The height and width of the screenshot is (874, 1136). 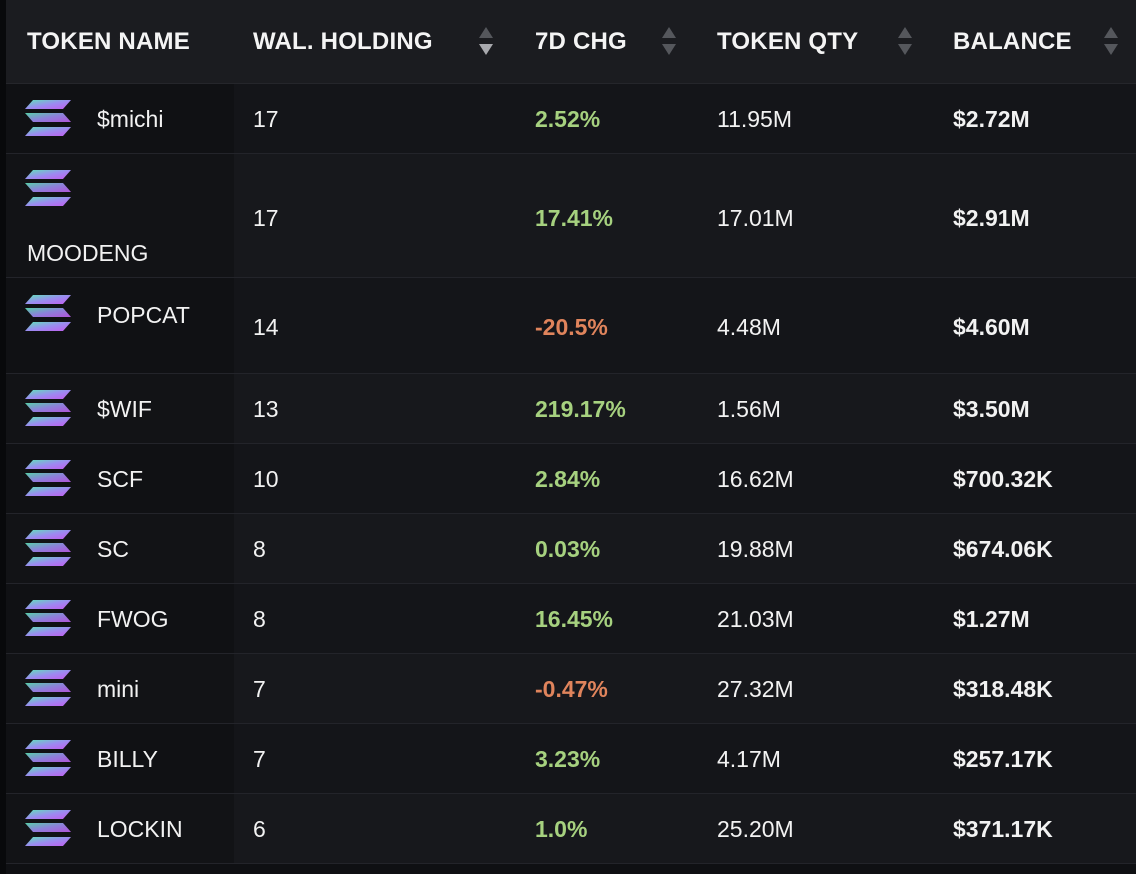 I want to click on col-header-token-qty: TOKEN QTY, so click(x=788, y=41).